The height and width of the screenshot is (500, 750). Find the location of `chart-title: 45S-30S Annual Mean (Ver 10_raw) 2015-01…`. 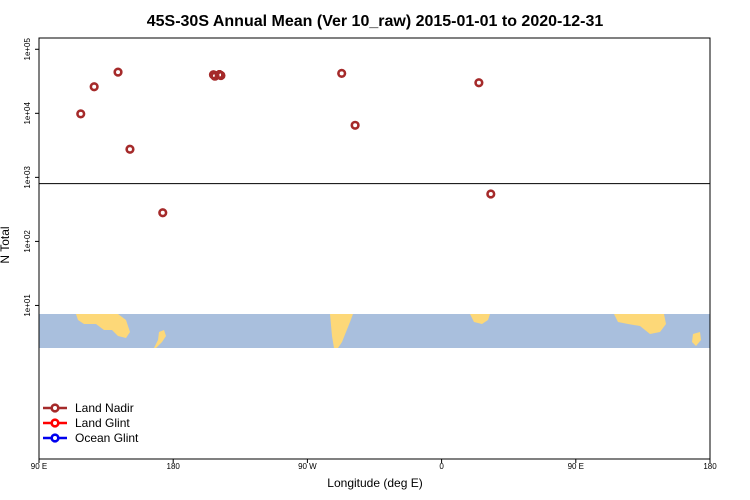

chart-title: 45S-30S Annual Mean (Ver 10_raw) 2015-01… is located at coordinates (375, 21).